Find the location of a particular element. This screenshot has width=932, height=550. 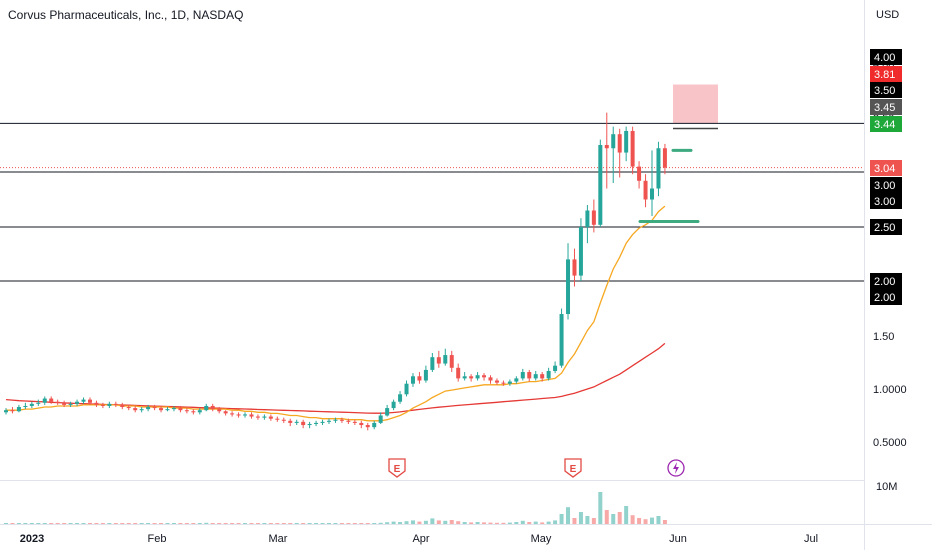

price-tag: 3.45 is located at coordinates (886, 107).